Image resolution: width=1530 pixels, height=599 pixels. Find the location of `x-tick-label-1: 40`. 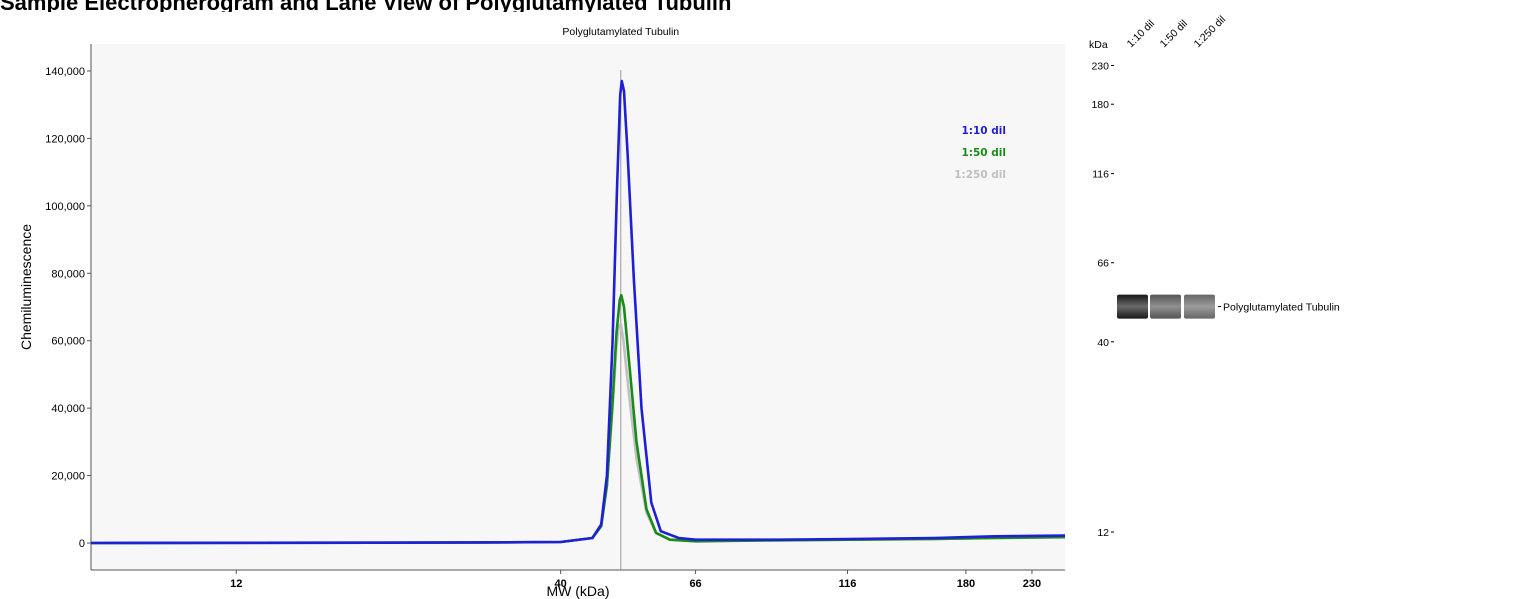

x-tick-label-1: 40 is located at coordinates (561, 584).